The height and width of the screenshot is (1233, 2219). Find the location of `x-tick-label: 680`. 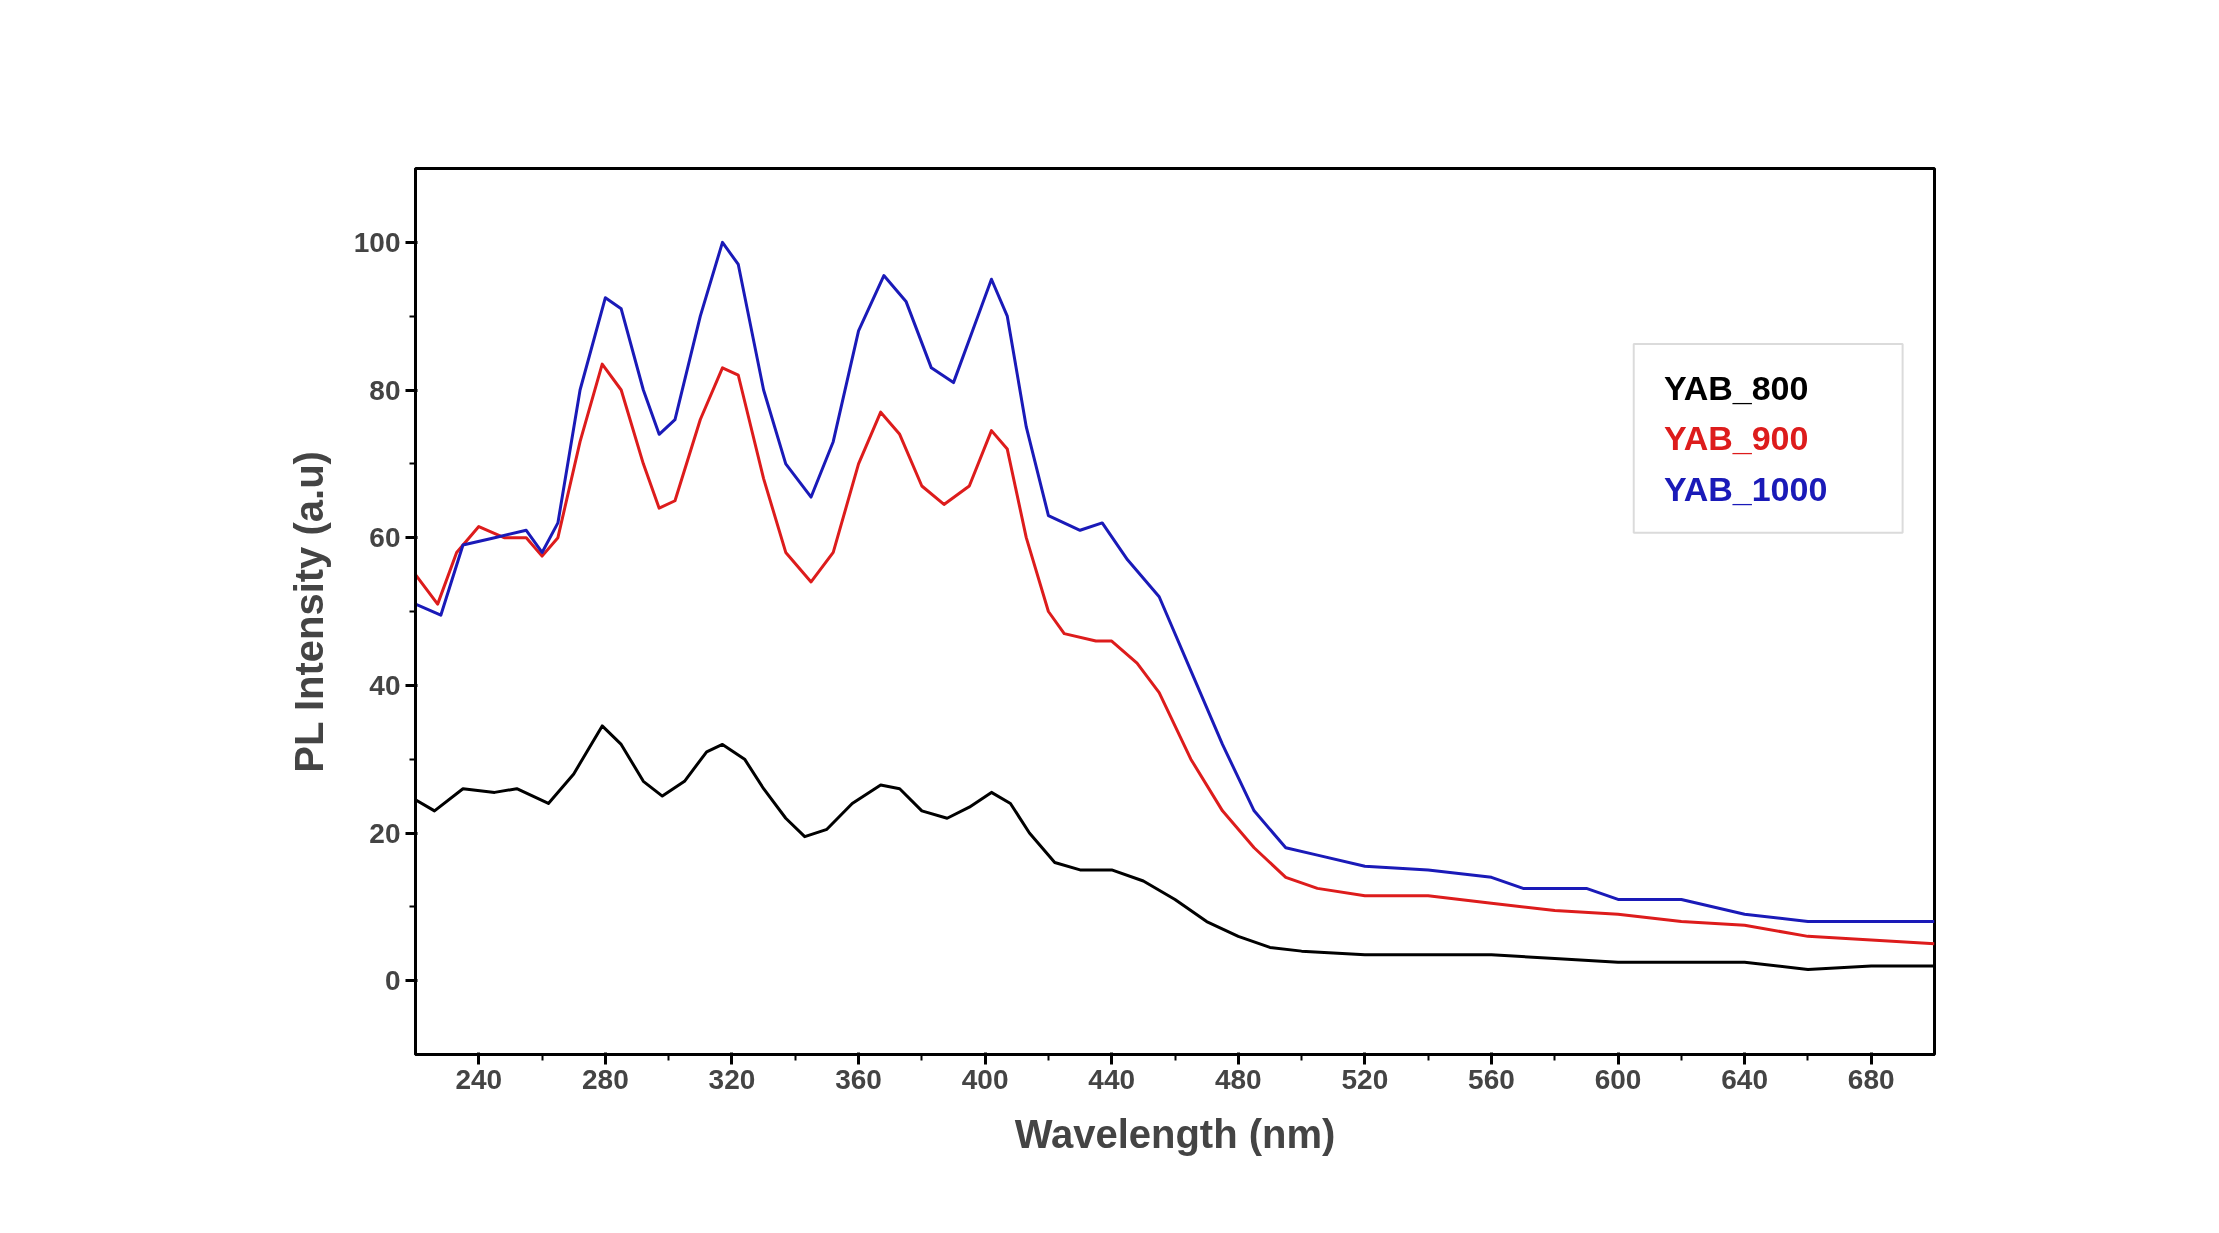

x-tick-label: 680 is located at coordinates (1871, 1079).